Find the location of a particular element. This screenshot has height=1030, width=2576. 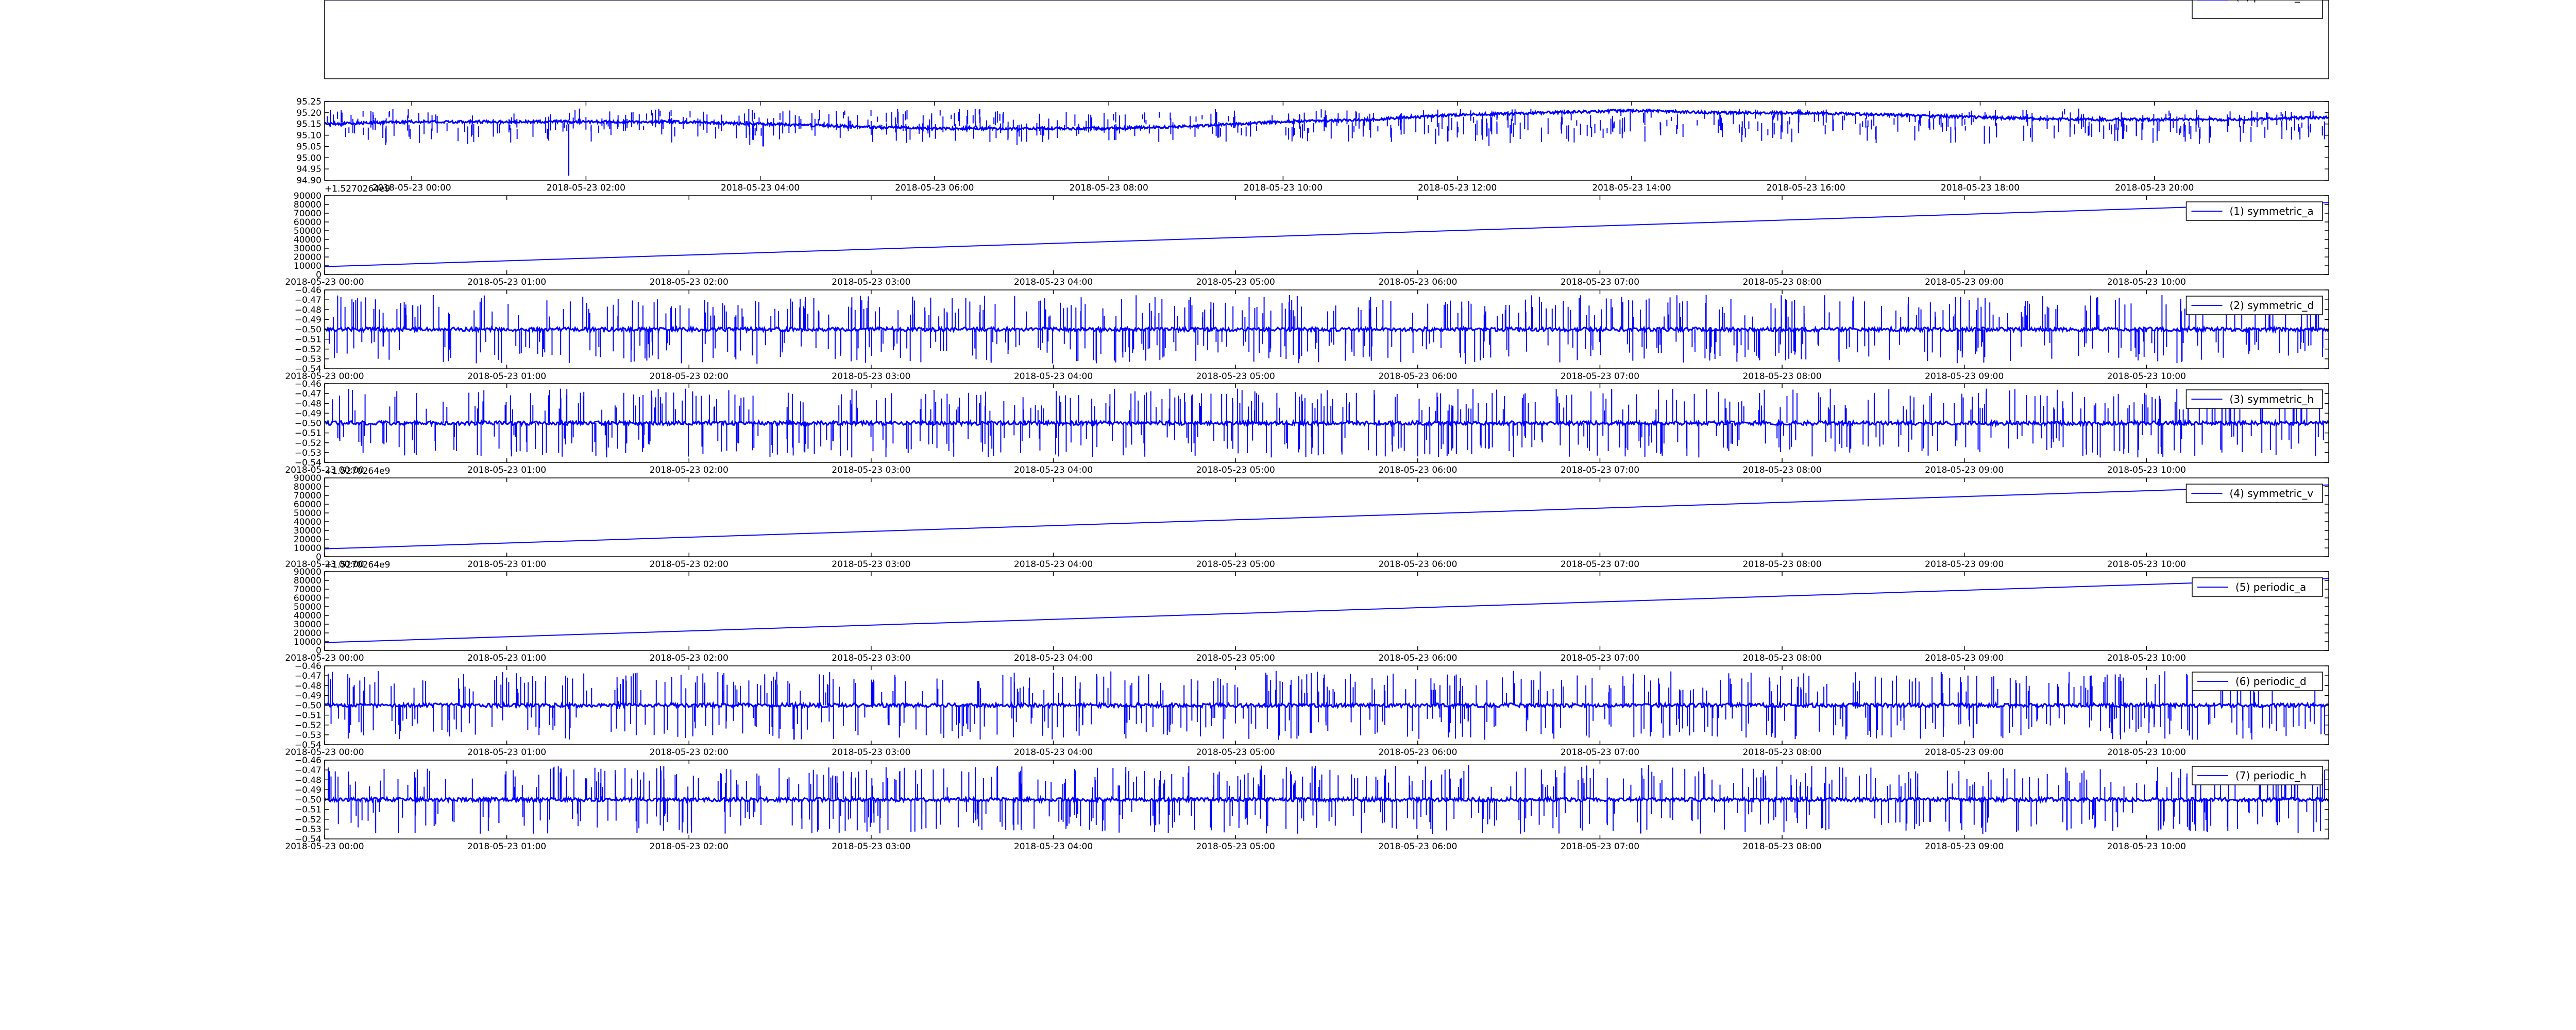

x-tick-label: 2018-05-23 14:00 is located at coordinates (1631, 188).